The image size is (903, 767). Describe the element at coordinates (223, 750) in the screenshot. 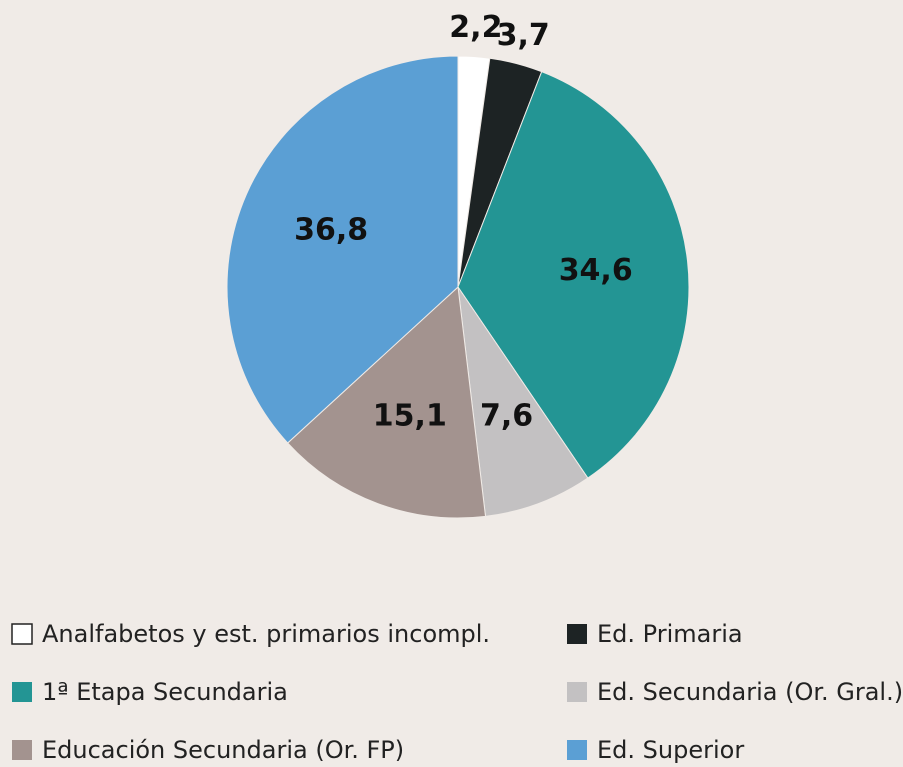

I see `legend-label: Educación Secundaria (Or. FP)` at that location.